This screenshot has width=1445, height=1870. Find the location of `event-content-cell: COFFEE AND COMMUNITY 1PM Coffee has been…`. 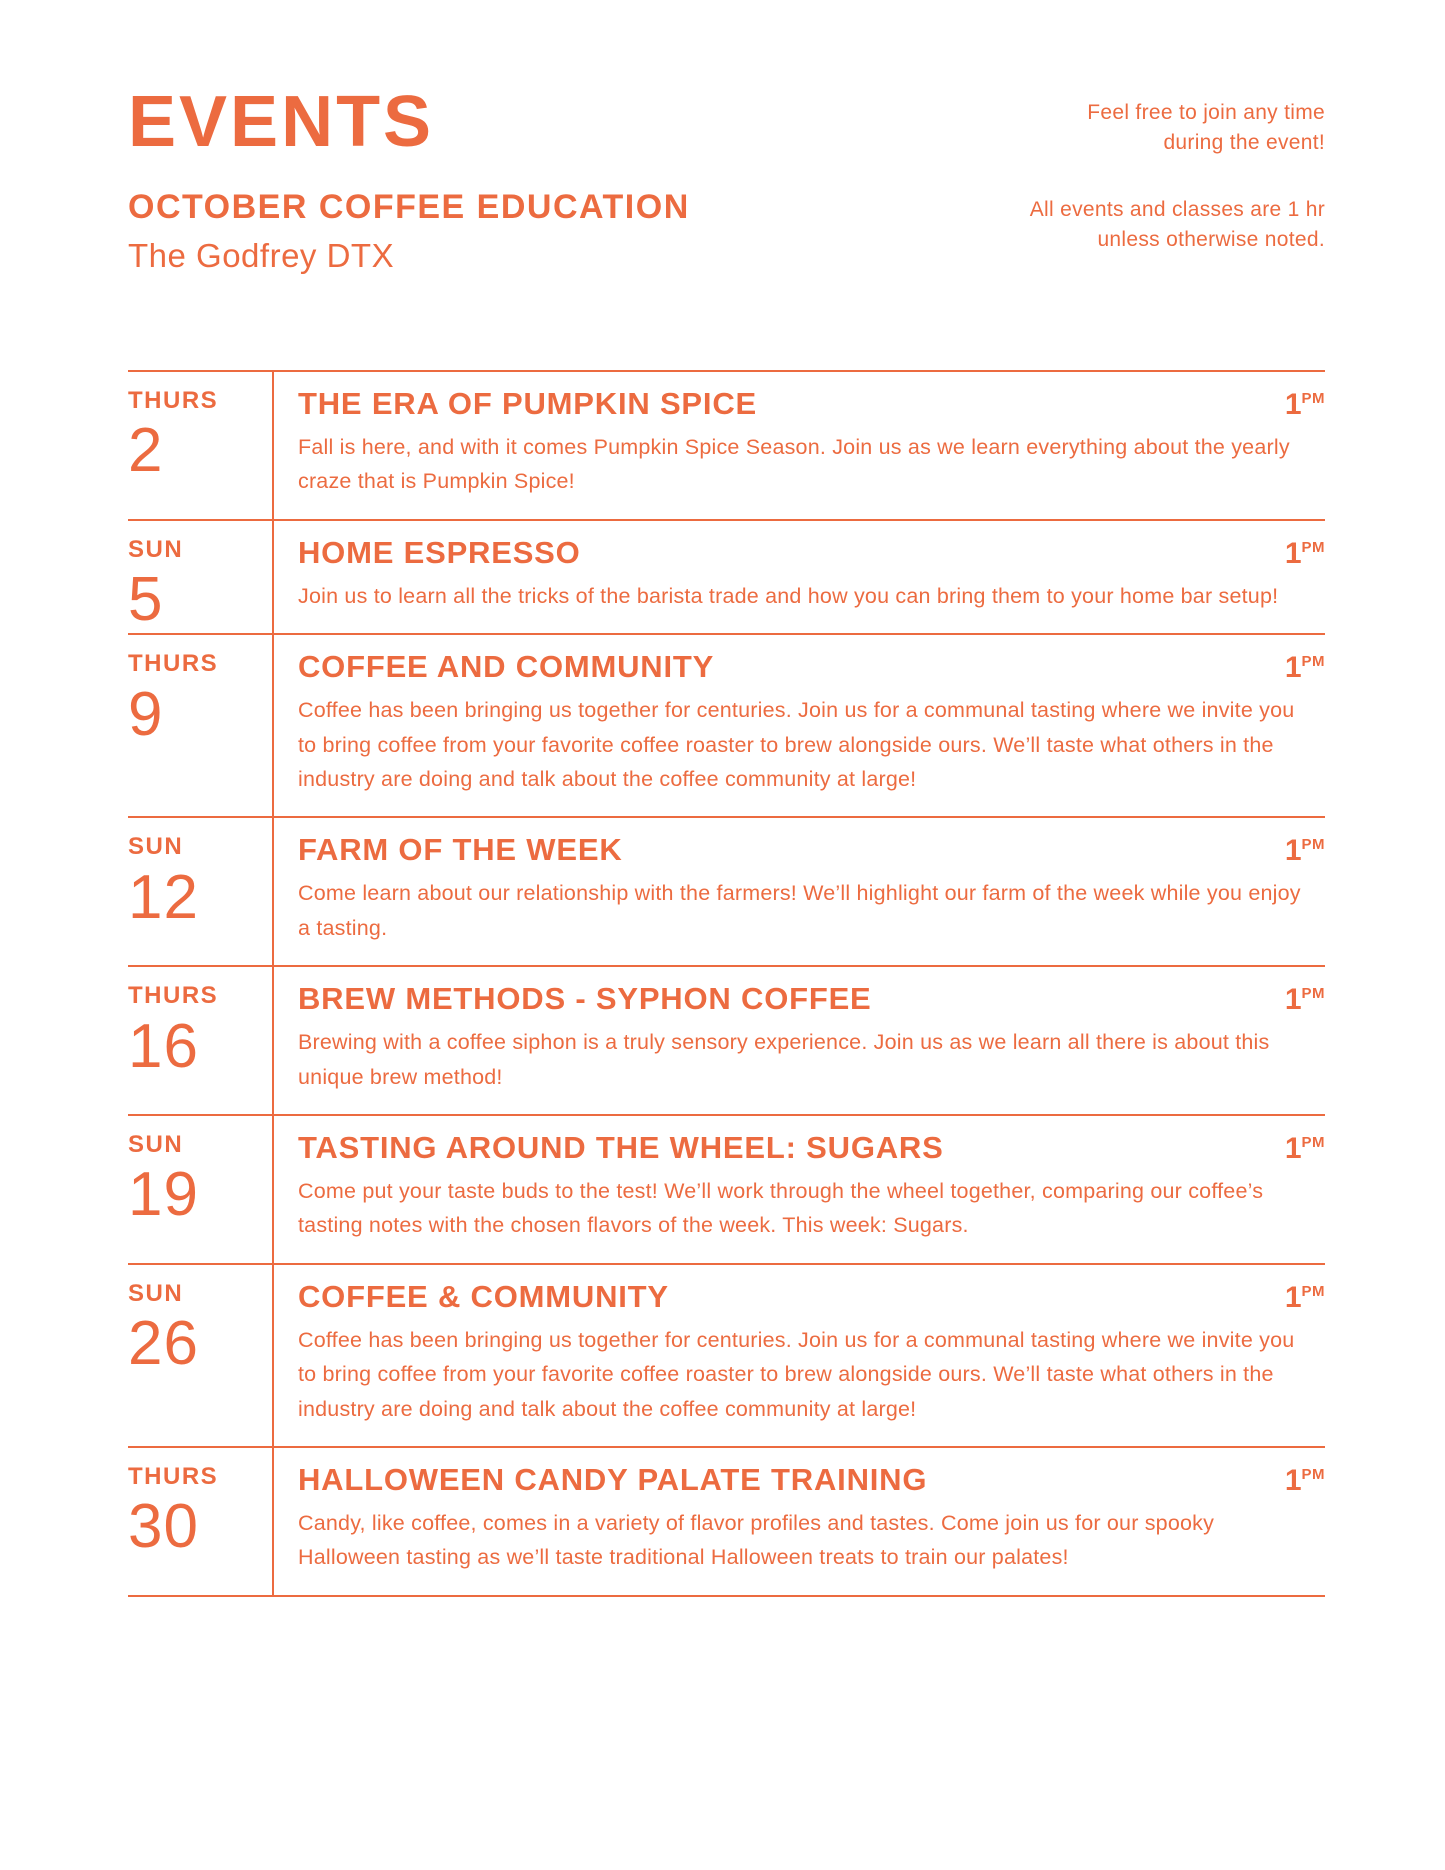

event-content-cell: COFFEE AND COMMUNITY 1PM Coffee has been… is located at coordinates (799, 725).